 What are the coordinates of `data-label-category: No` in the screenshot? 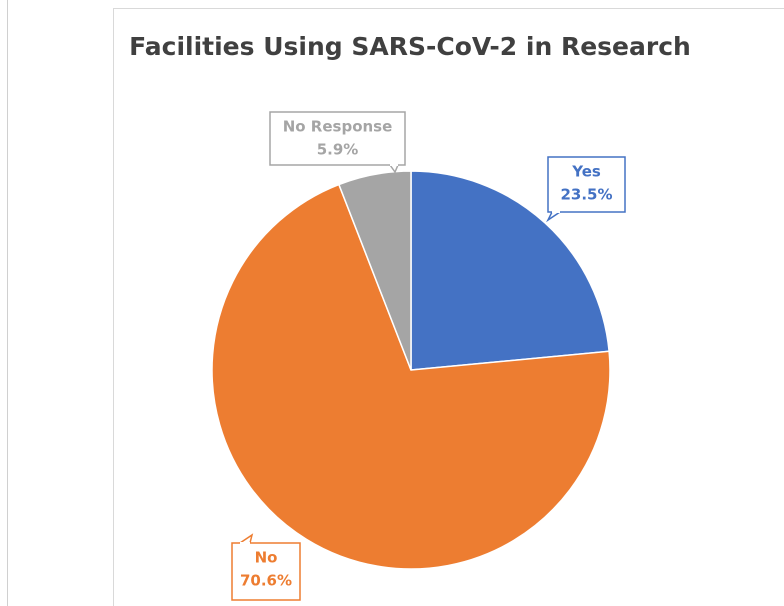 It's located at (266, 558).